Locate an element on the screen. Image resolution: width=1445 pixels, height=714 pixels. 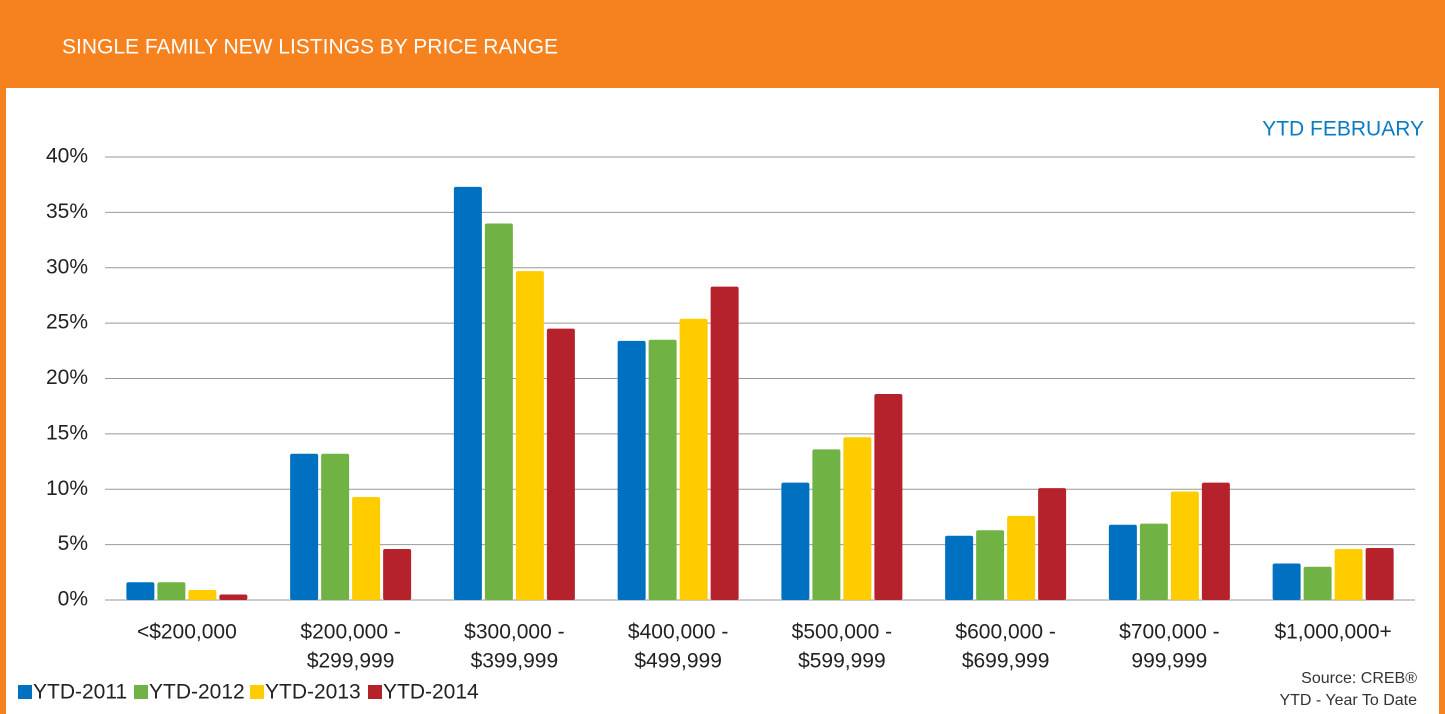
y-tick-label: 30% is located at coordinates (67, 266).